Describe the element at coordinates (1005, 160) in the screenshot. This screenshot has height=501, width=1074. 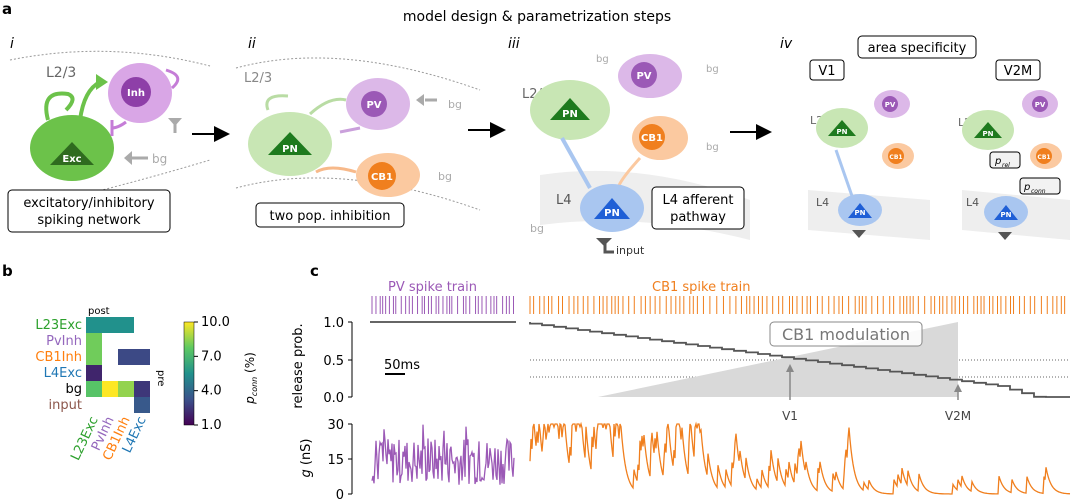
I see `prel-box` at that location.